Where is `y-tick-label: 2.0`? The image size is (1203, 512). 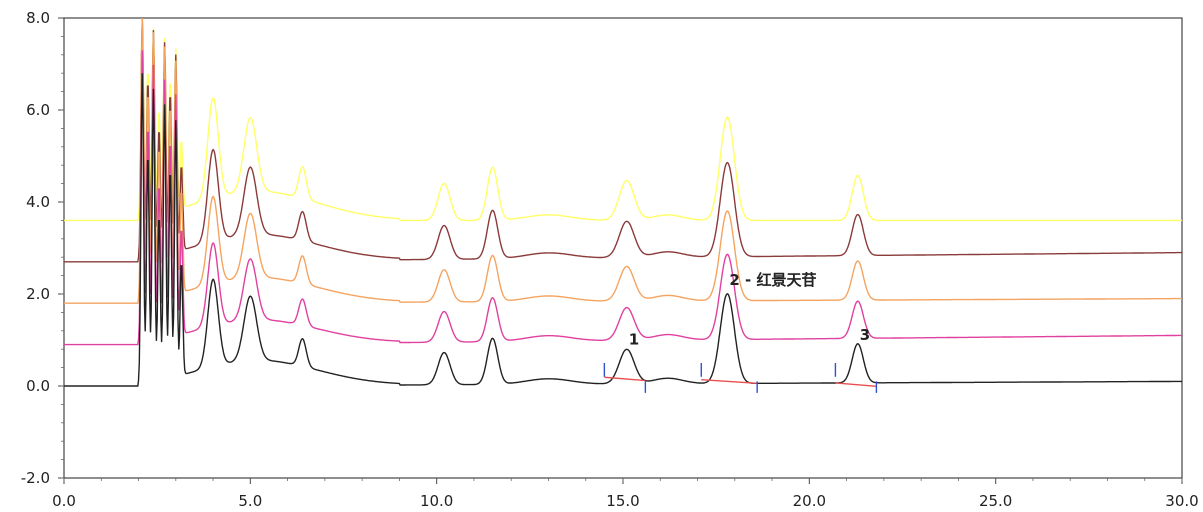 y-tick-label: 2.0 is located at coordinates (38, 294).